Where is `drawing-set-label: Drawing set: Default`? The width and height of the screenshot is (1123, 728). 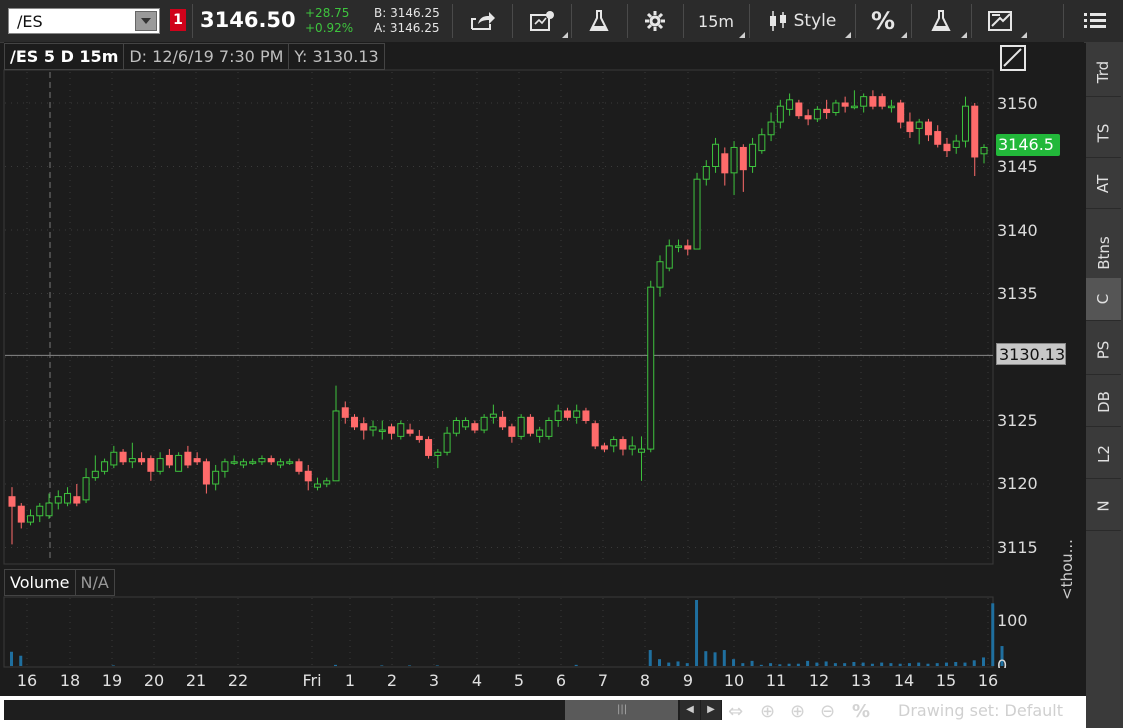 drawing-set-label: Drawing set: Default is located at coordinates (981, 710).